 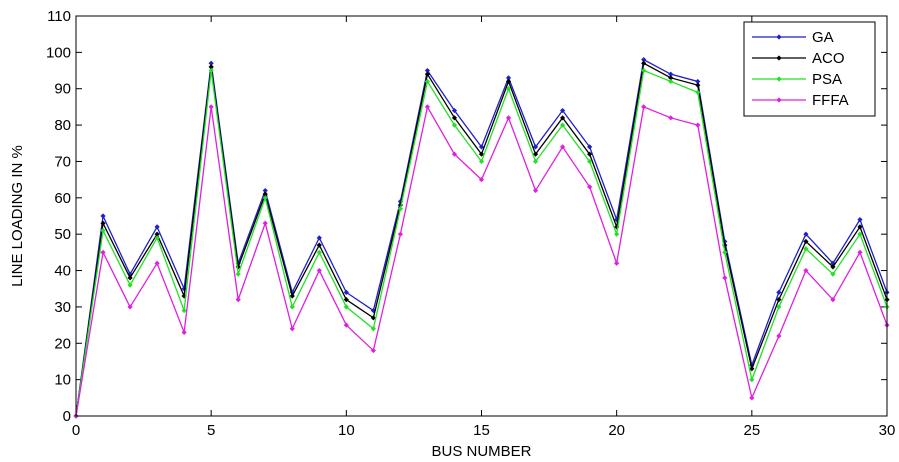 I want to click on x-tick-label: 20, so click(x=616, y=430).